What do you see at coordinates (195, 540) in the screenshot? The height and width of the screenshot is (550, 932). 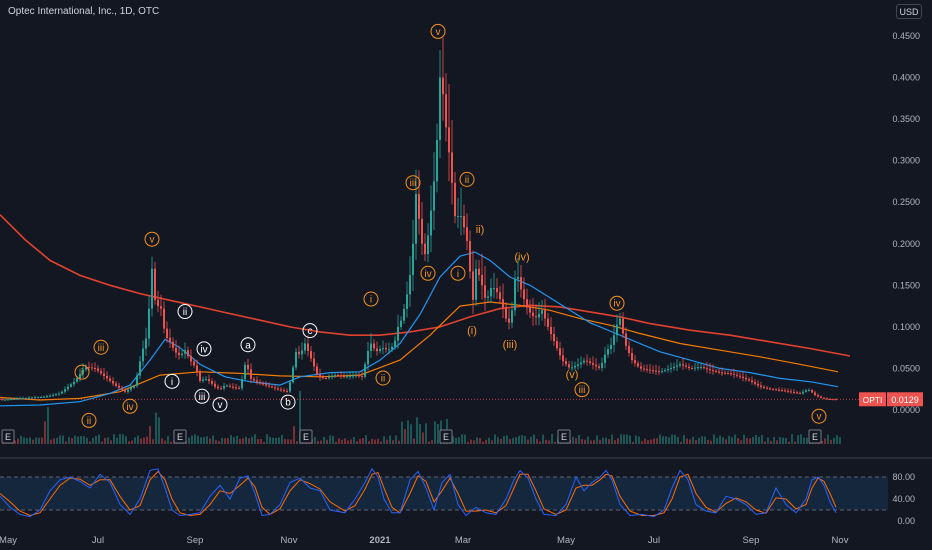 I see `x-tick-label: Sep` at bounding box center [195, 540].